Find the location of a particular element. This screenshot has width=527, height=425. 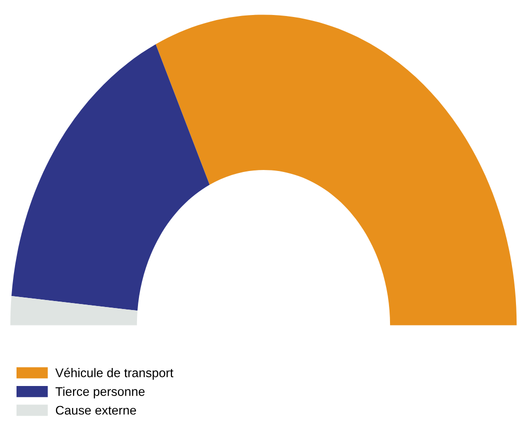

legend-label: Tierce personne is located at coordinates (100, 392).